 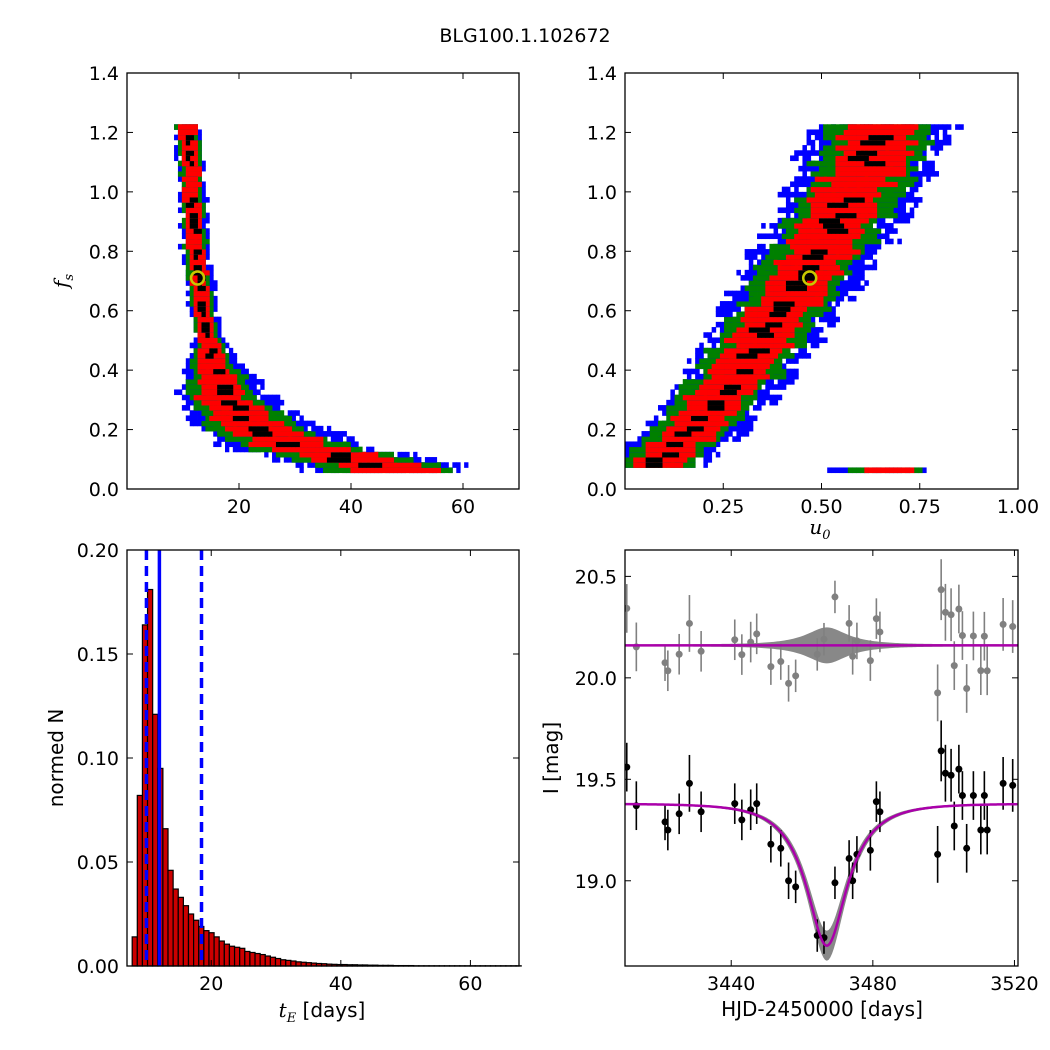 I want to click on x-tick-label: 60, so click(x=463, y=507).